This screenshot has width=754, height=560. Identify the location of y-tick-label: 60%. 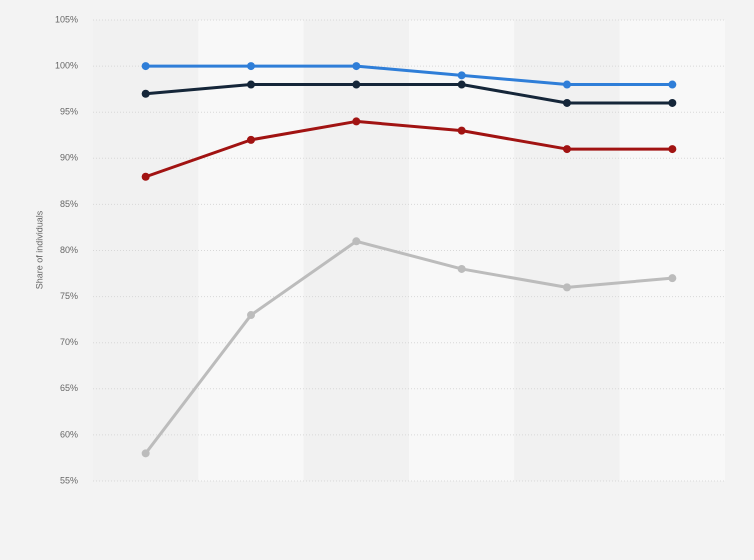
(69, 434).